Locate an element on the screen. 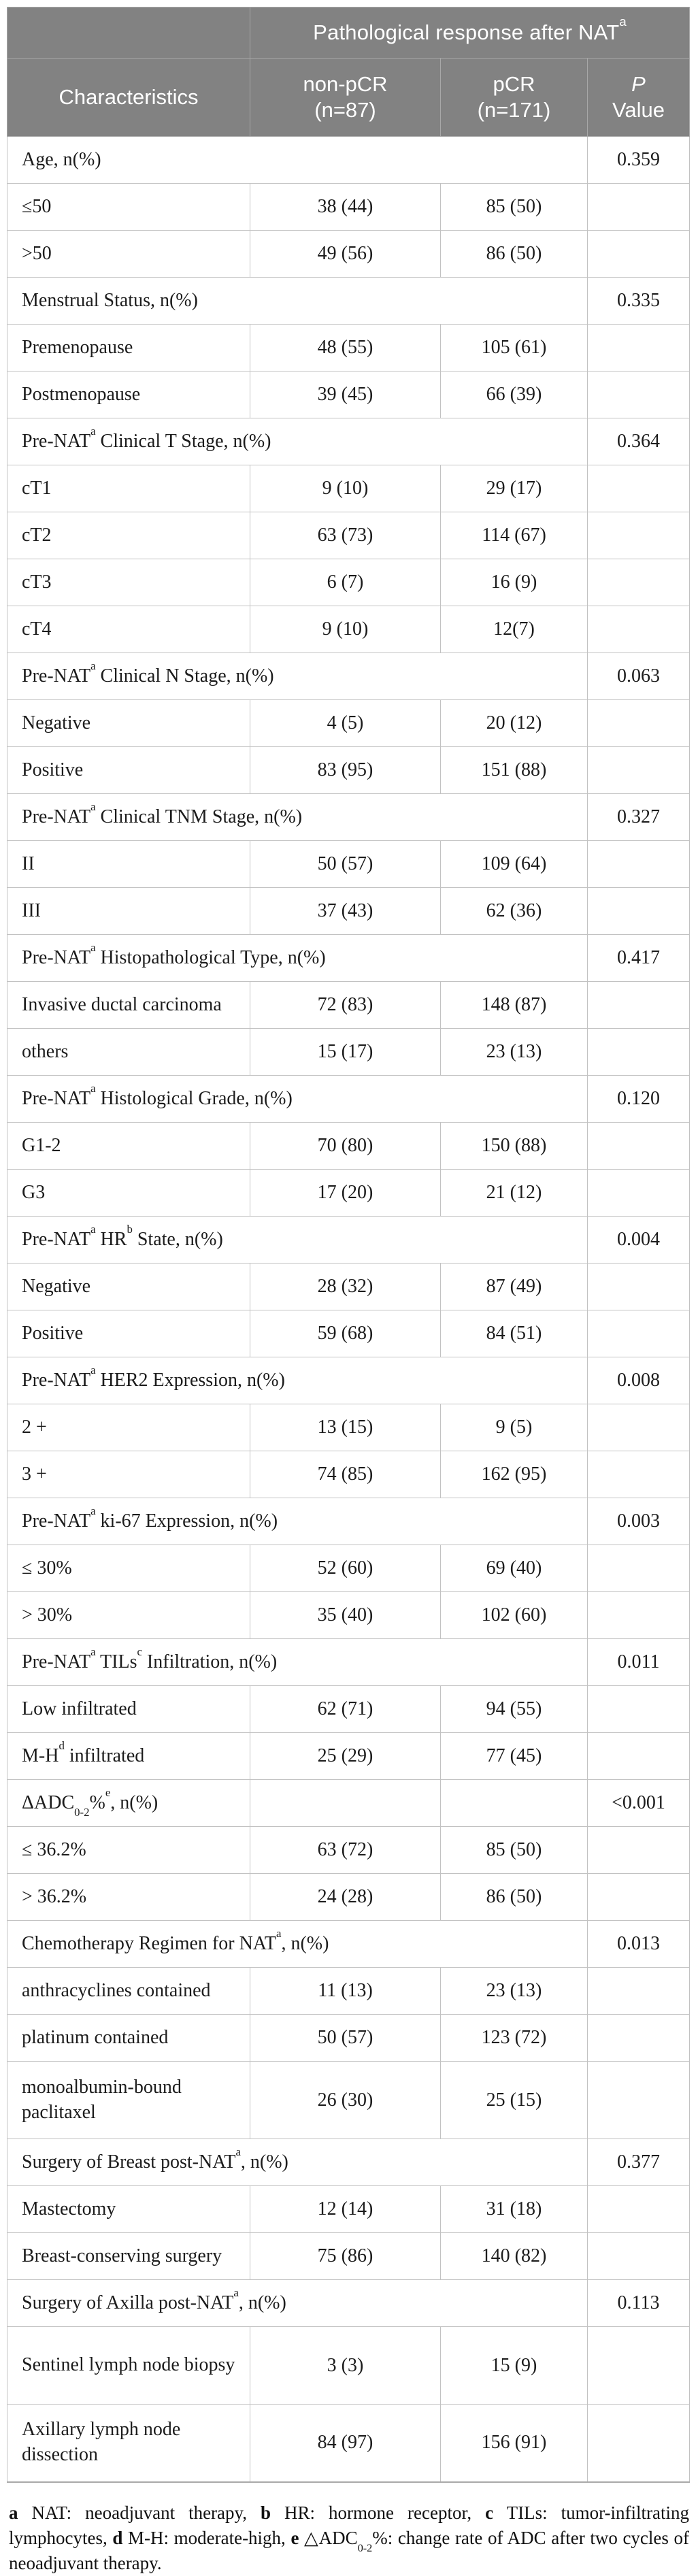 This screenshot has width=698, height=2576. cell-characteristic: > 30% is located at coordinates (128, 1616).